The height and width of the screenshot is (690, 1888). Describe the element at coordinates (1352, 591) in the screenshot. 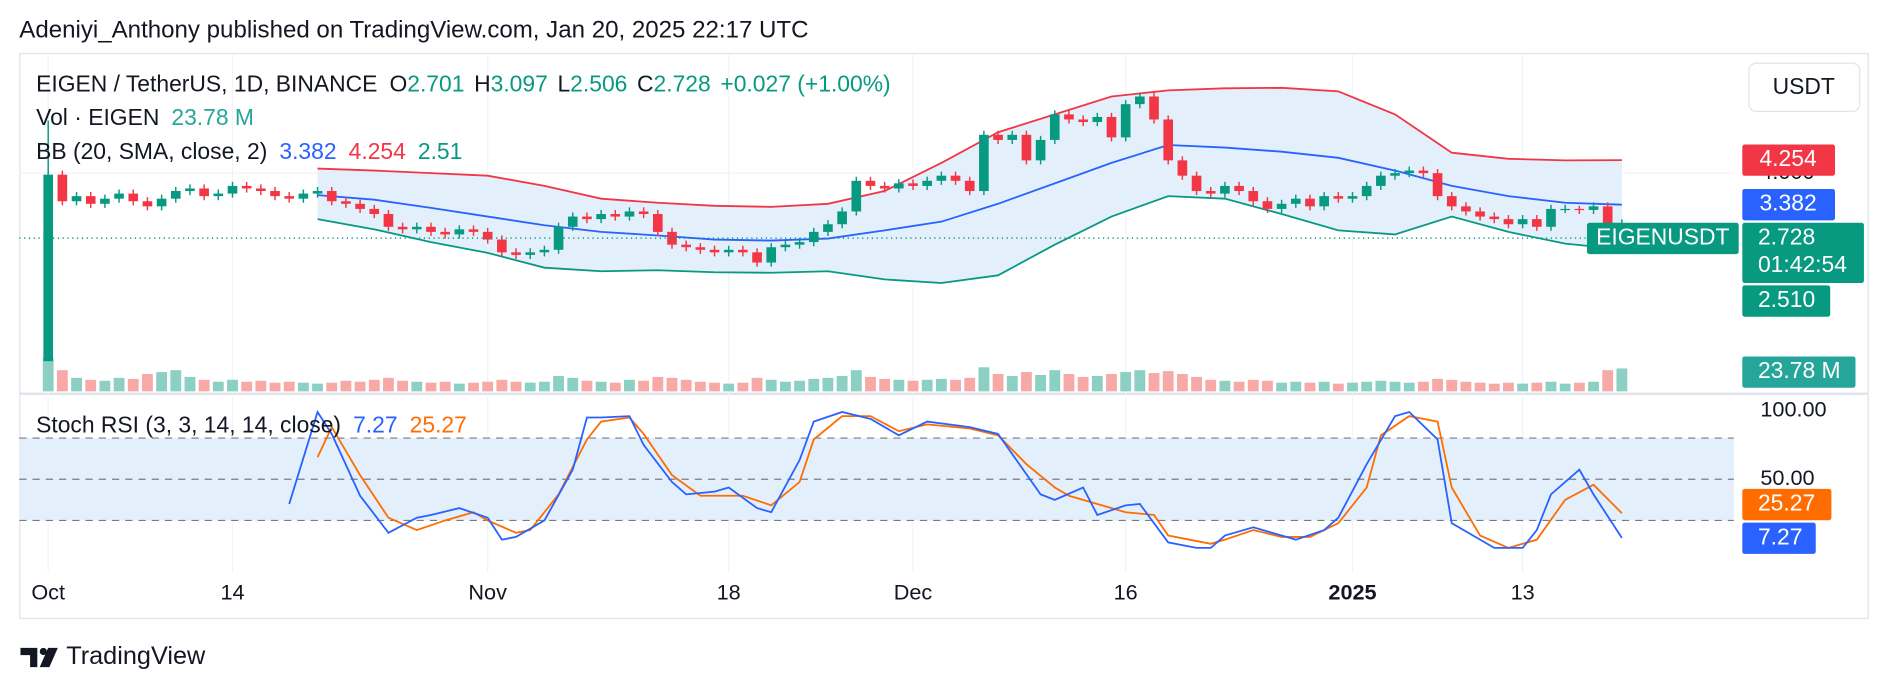

I see `x-tick-label: 2025` at that location.